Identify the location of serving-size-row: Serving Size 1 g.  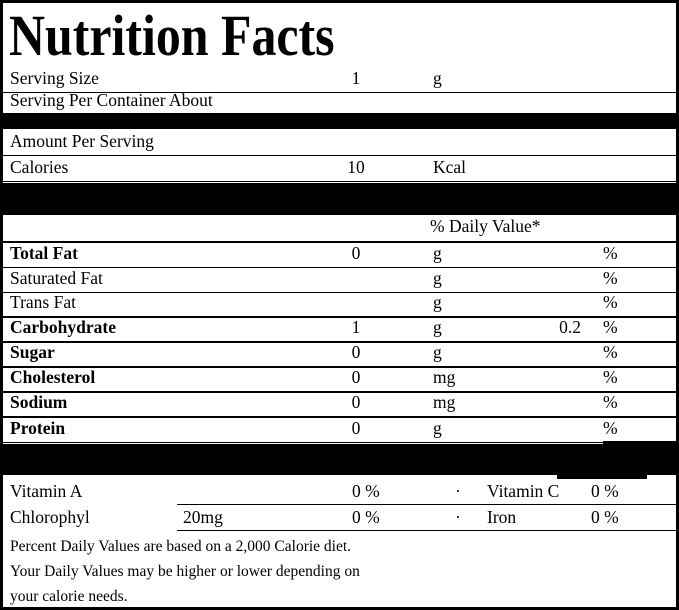
(339, 80).